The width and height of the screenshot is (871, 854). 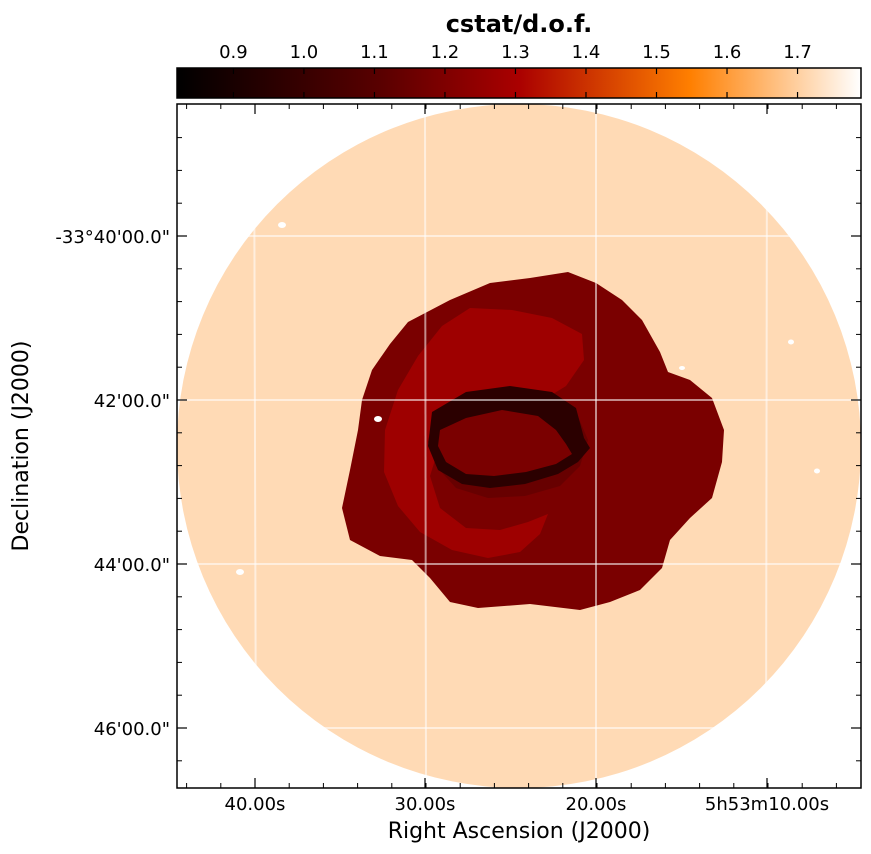 What do you see at coordinates (505, 443) in the screenshot?
I see `region-core-center` at bounding box center [505, 443].